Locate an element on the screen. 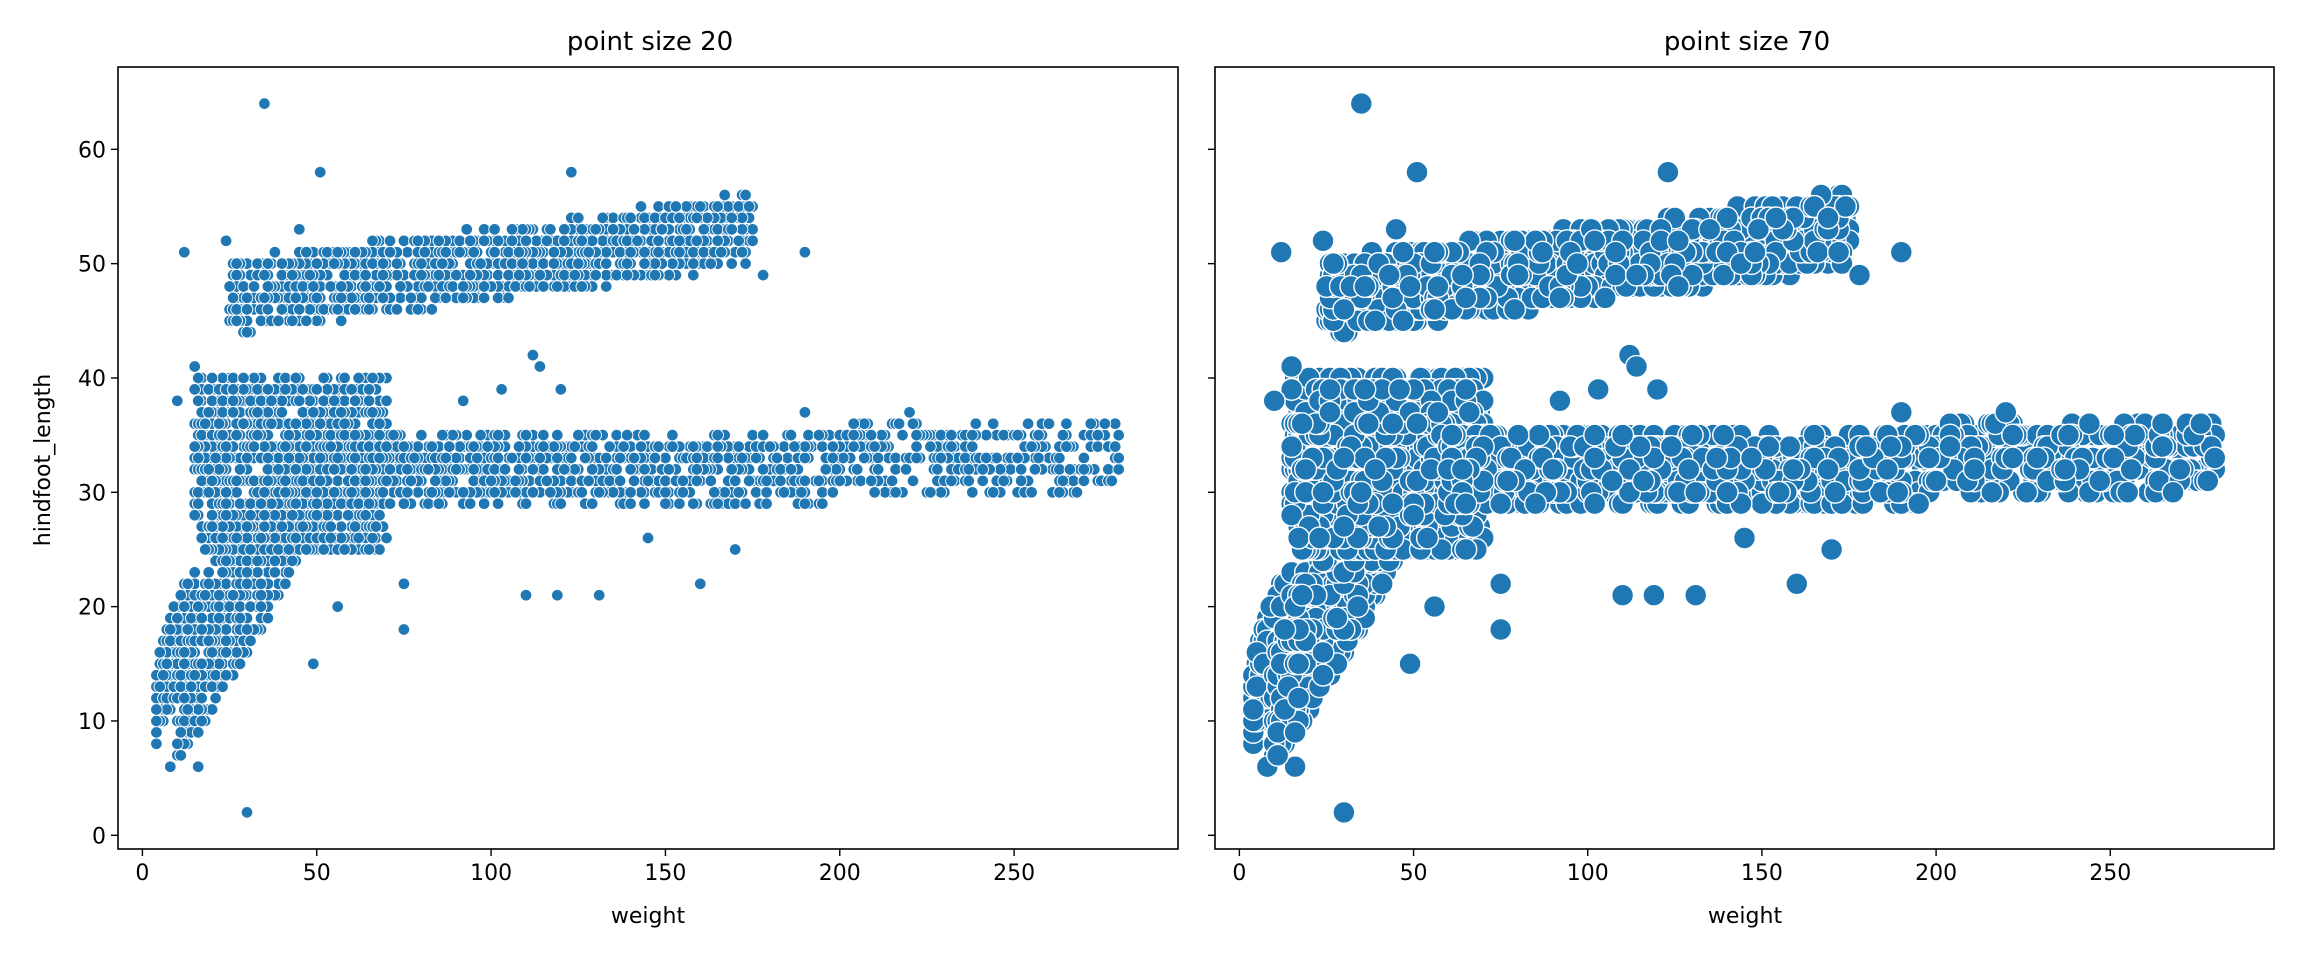 This screenshot has height=960, width=2304. left-y-axis-label: hindfoot_length is located at coordinates (43, 460).